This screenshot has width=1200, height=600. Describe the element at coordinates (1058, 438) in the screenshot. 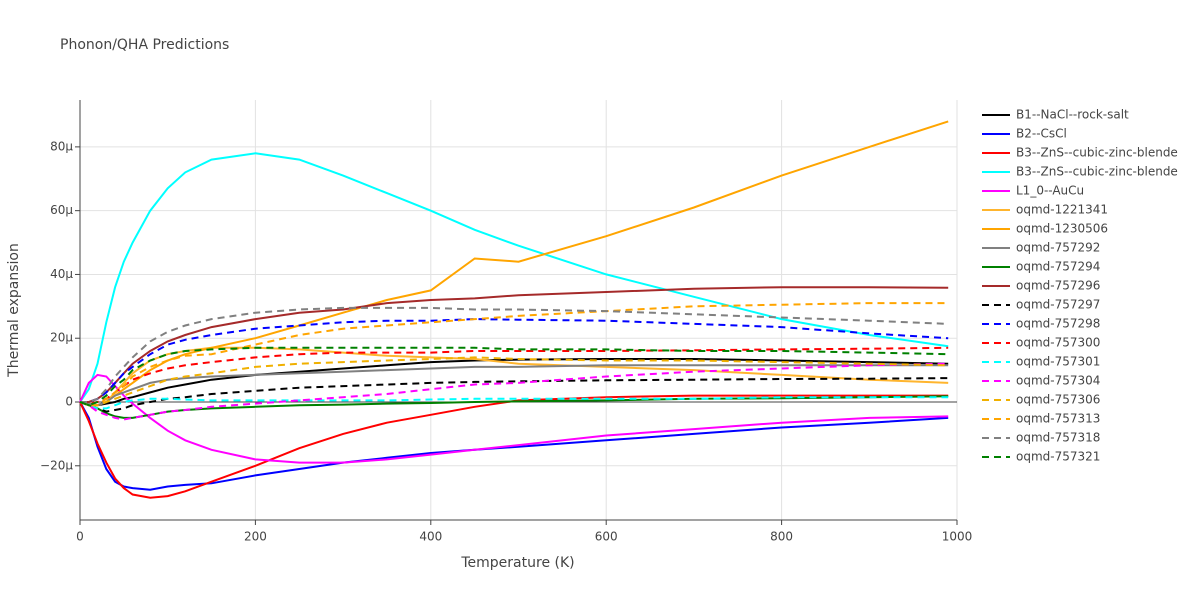

I see `legend-label: oqmd-757318` at that location.